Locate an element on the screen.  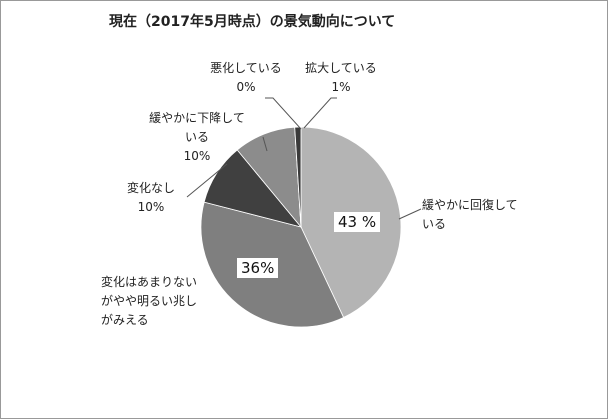
data-label: 緩やかに回復して いる is located at coordinates (470, 215).